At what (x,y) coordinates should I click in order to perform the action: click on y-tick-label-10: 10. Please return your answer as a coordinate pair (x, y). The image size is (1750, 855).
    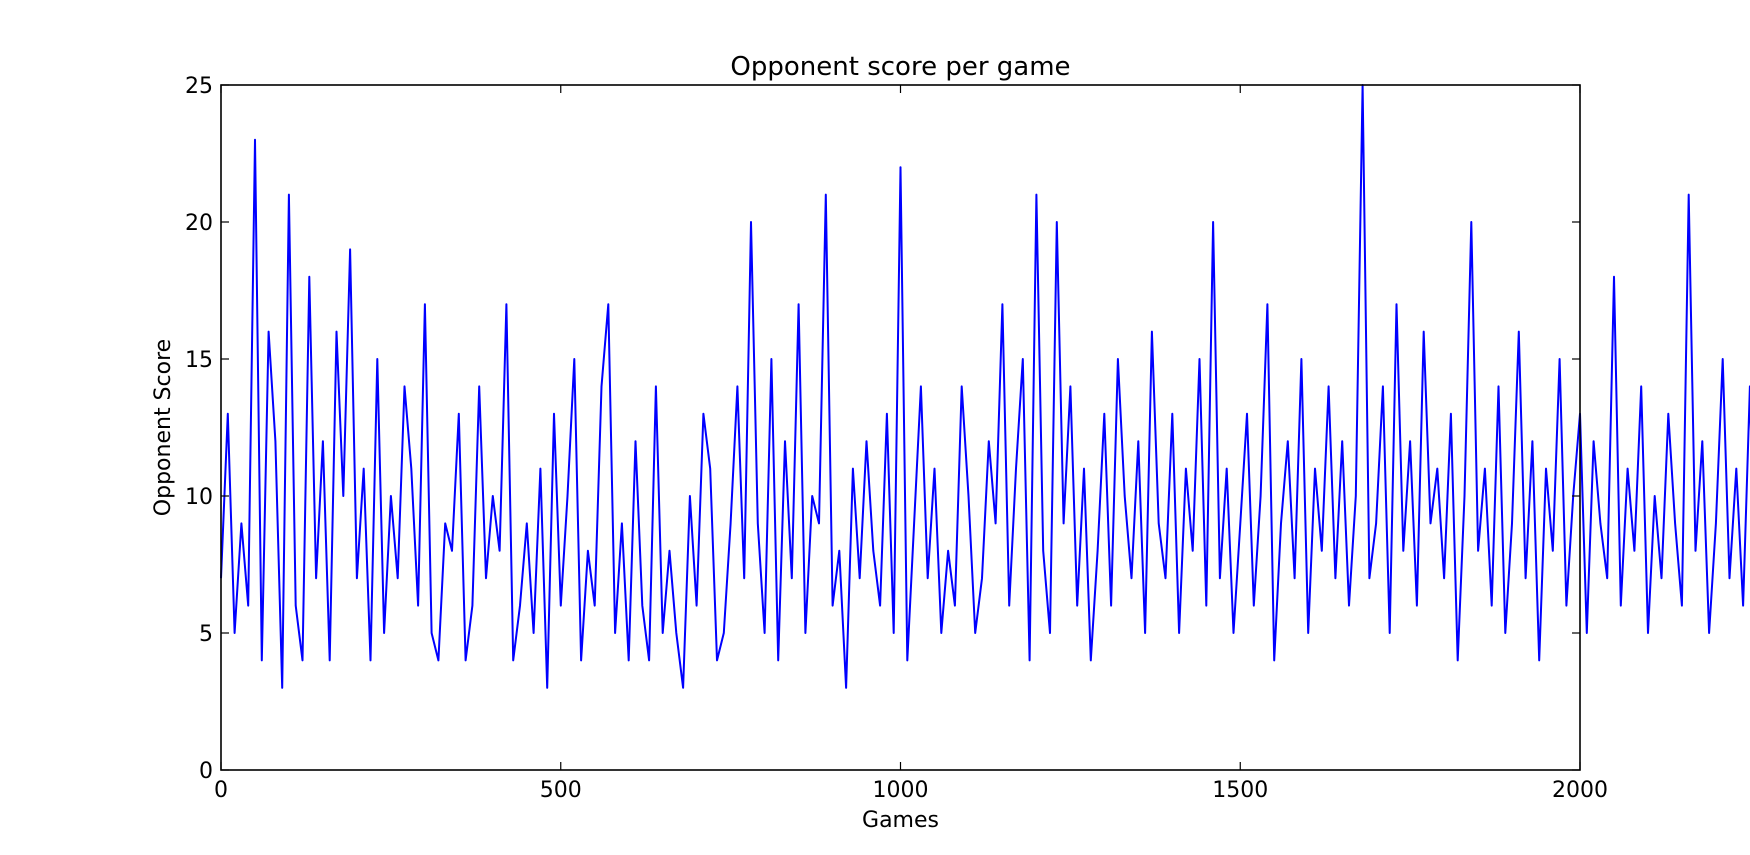
    Looking at the image, I should click on (199, 497).